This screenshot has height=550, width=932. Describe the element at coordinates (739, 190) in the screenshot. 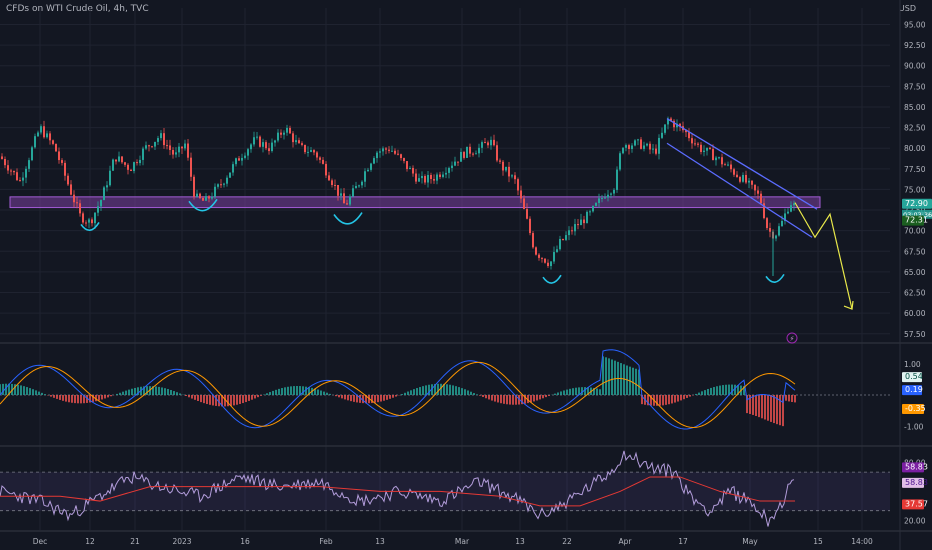

I see `channel-lower-line` at that location.